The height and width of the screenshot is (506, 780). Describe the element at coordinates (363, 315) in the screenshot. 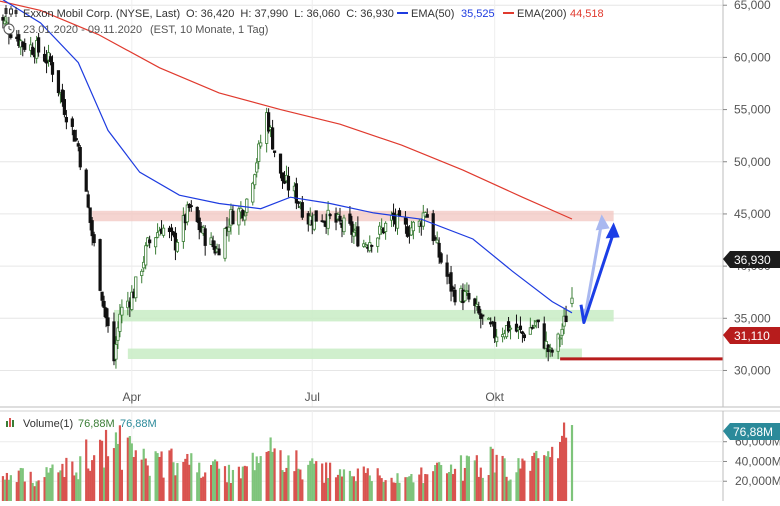

I see `support-zone` at that location.